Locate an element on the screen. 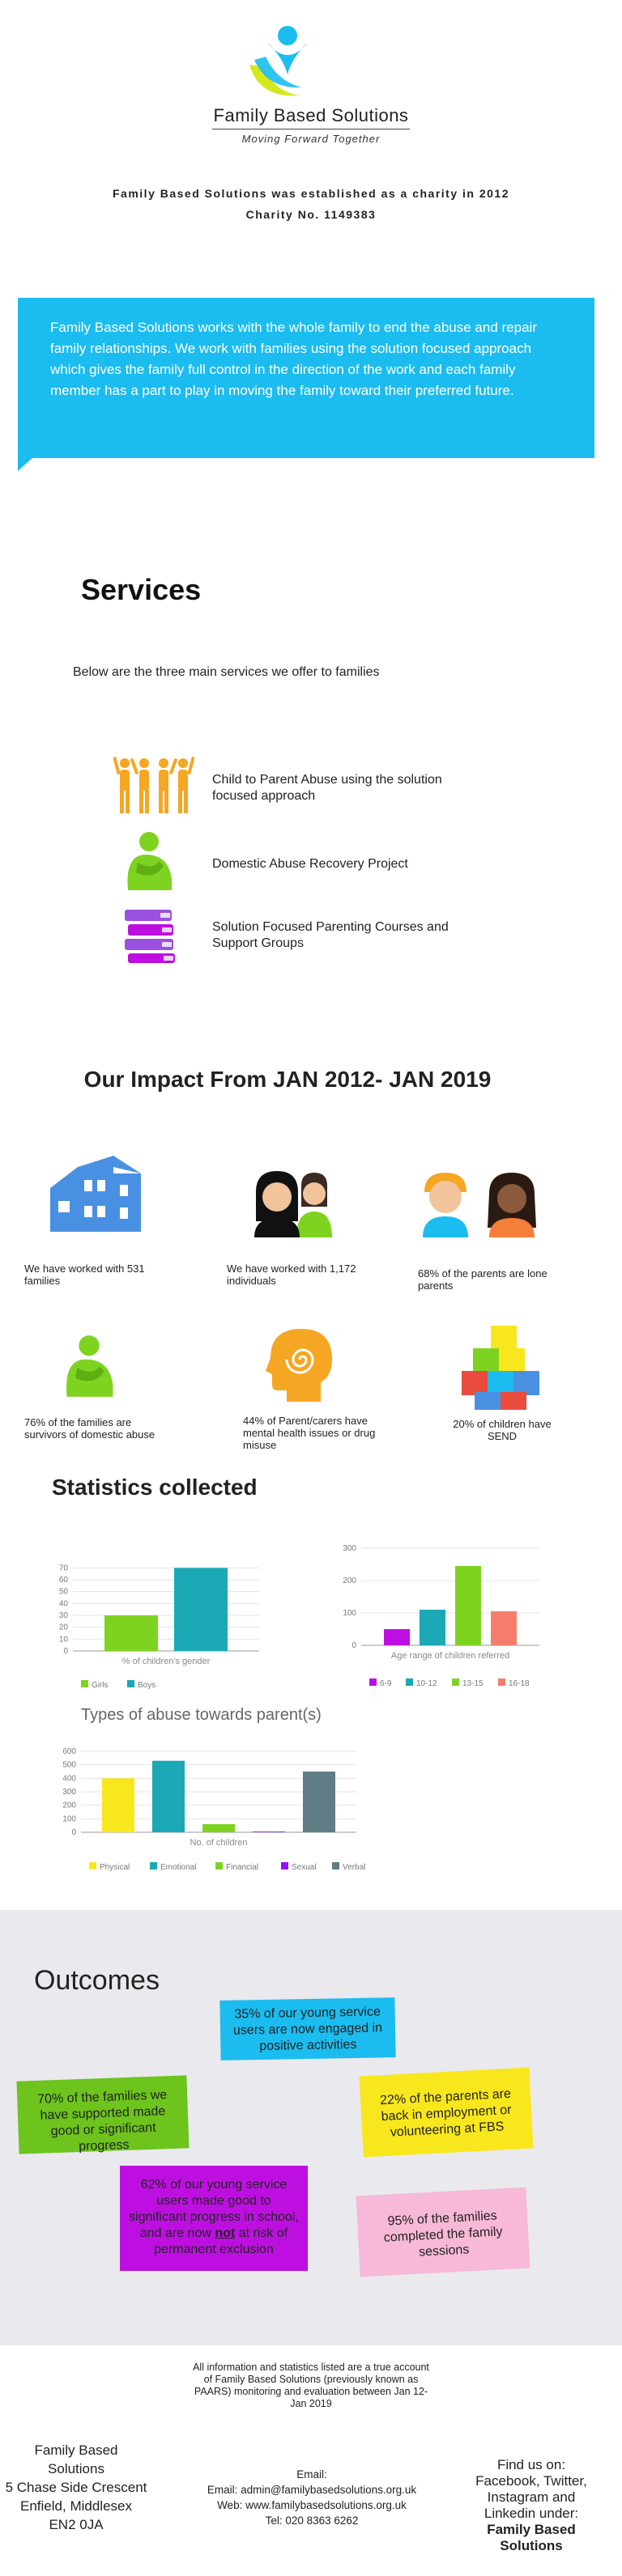 Image resolution: width=622 pixels, height=2576 pixels. statistics-heading: Statistics collected is located at coordinates (155, 1487).